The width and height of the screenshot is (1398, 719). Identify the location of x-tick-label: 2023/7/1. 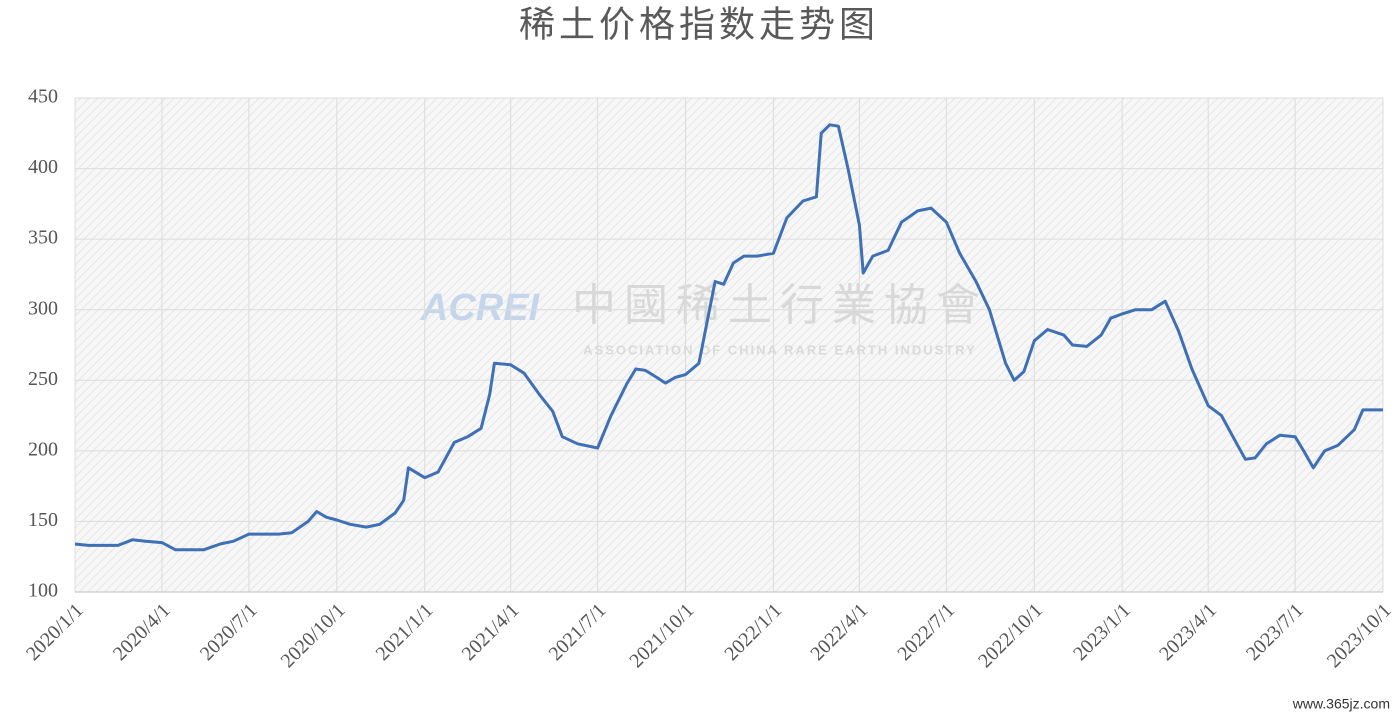
(1275, 632).